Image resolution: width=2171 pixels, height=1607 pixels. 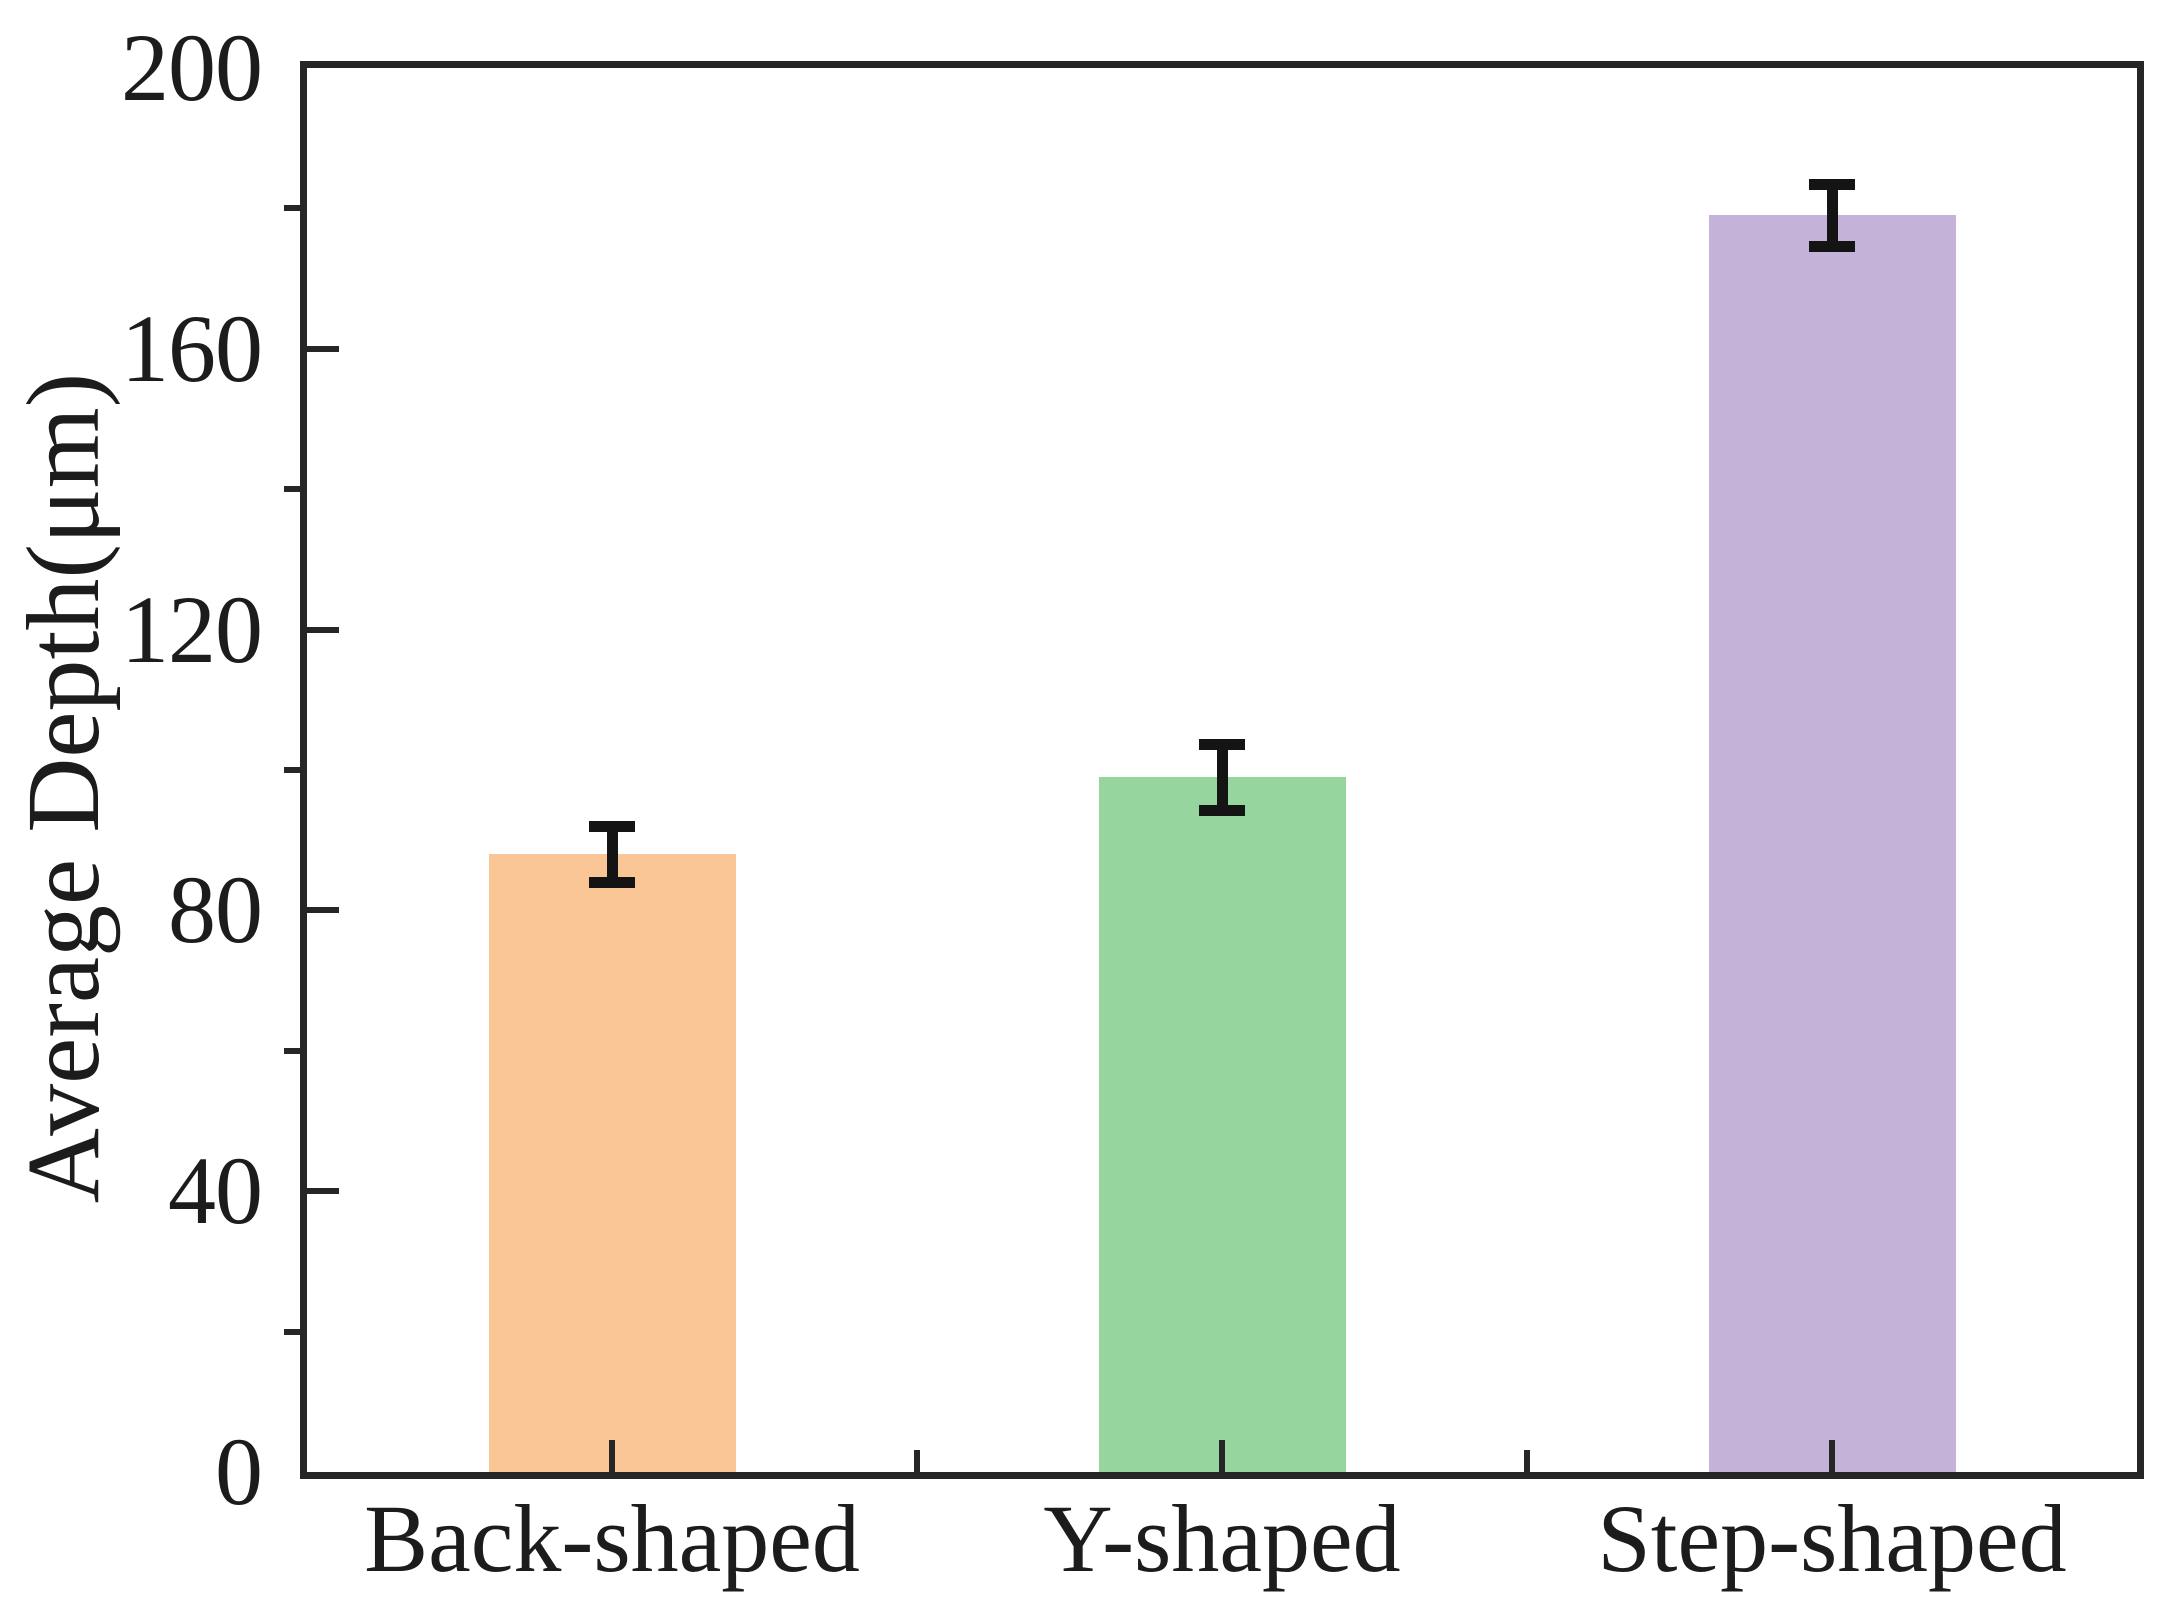 What do you see at coordinates (239, 1471) in the screenshot?
I see `y-tick-label: 0` at bounding box center [239, 1471].